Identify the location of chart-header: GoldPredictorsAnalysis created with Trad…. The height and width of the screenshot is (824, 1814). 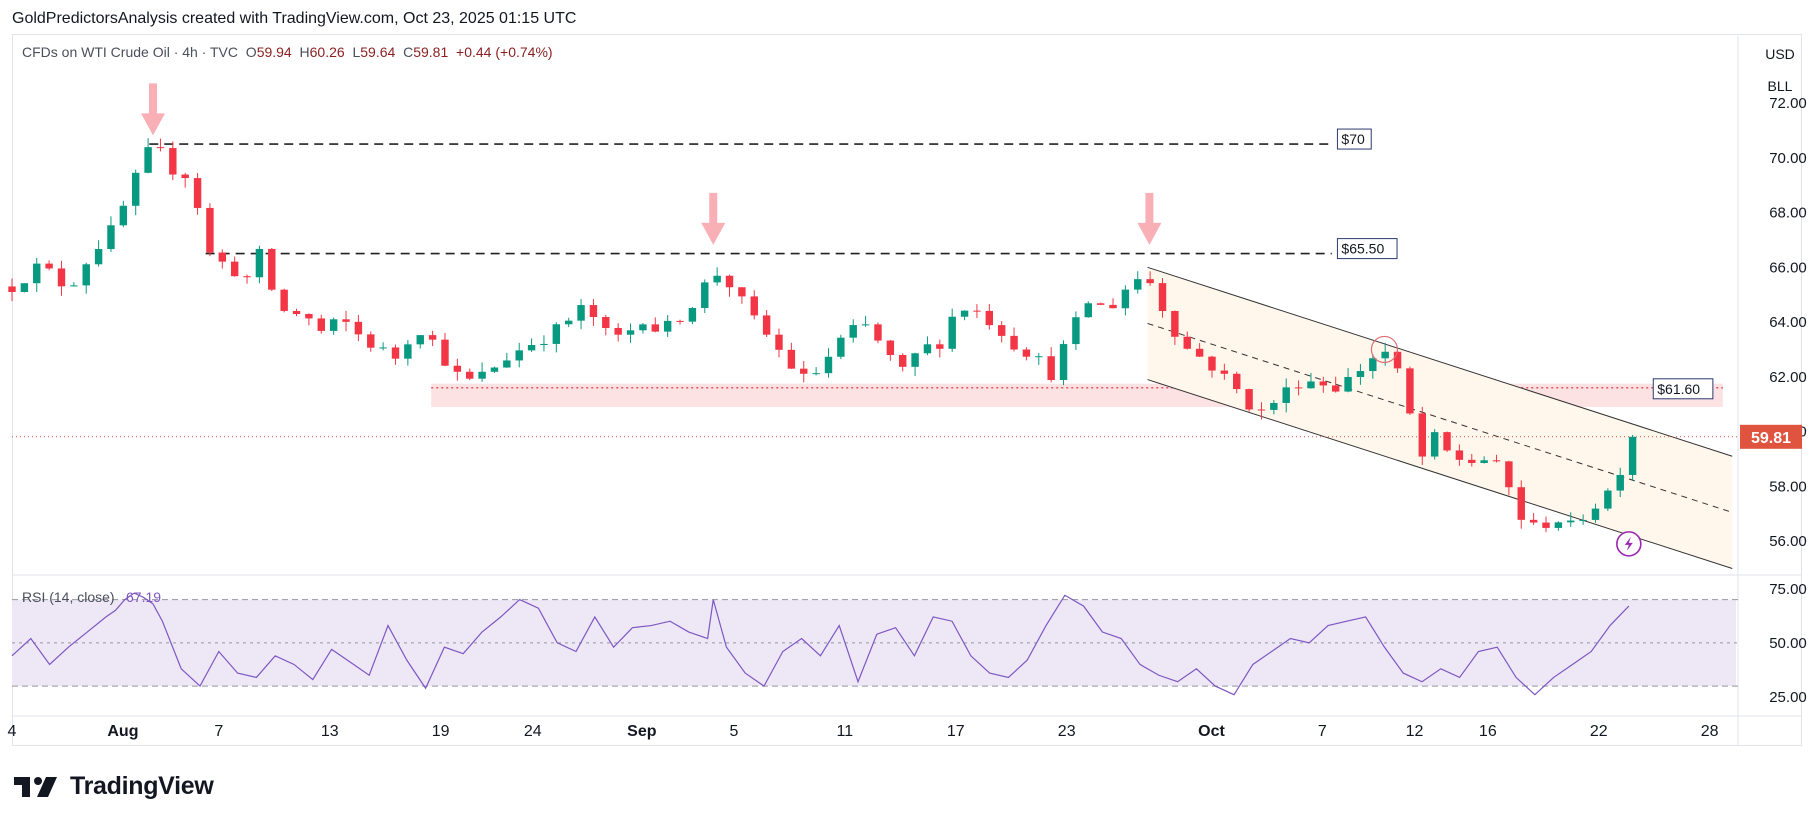
(294, 18).